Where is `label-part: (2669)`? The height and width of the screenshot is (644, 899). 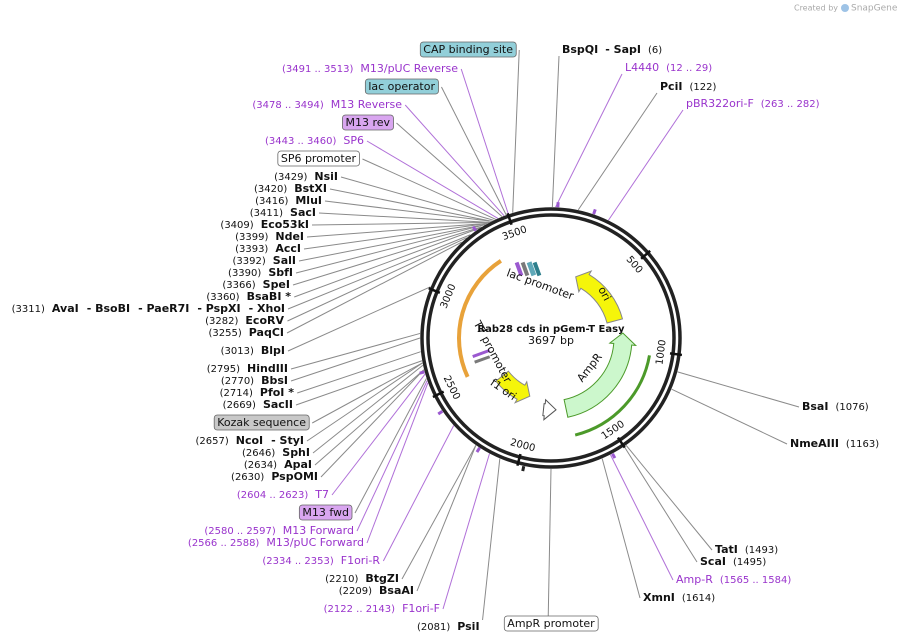 label-part: (2669) is located at coordinates (239, 405).